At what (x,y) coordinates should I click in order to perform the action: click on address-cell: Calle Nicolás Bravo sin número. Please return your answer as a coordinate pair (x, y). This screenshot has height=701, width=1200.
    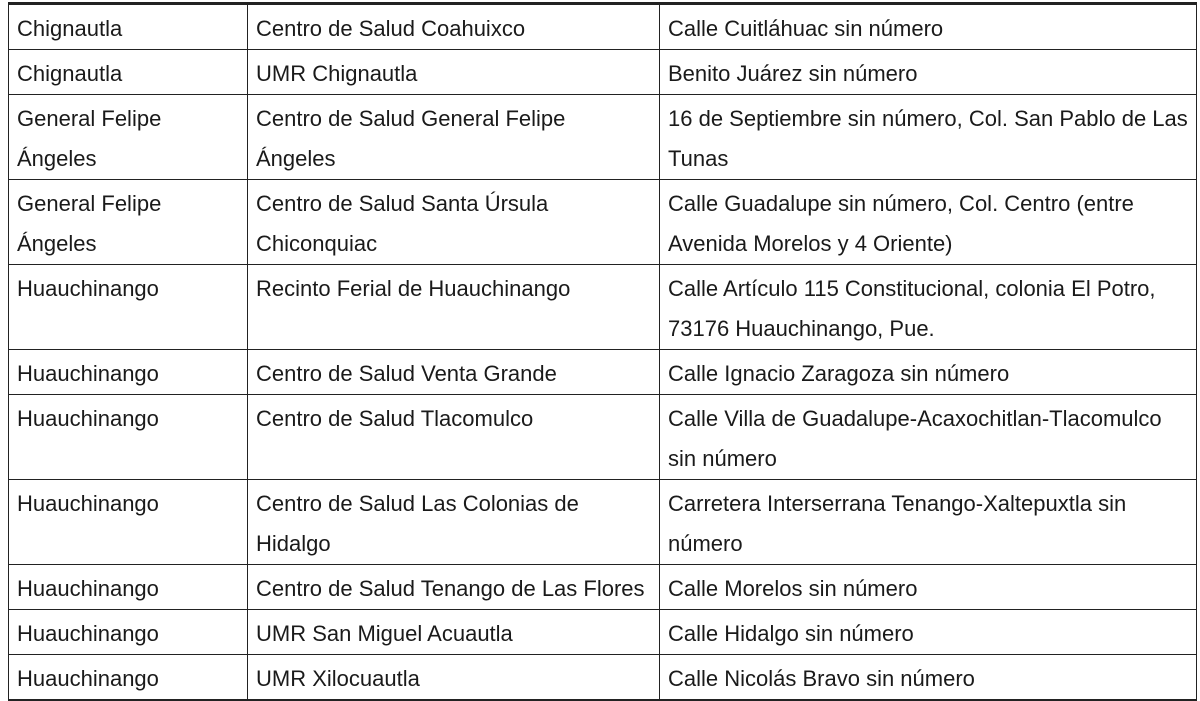
    Looking at the image, I should click on (928, 677).